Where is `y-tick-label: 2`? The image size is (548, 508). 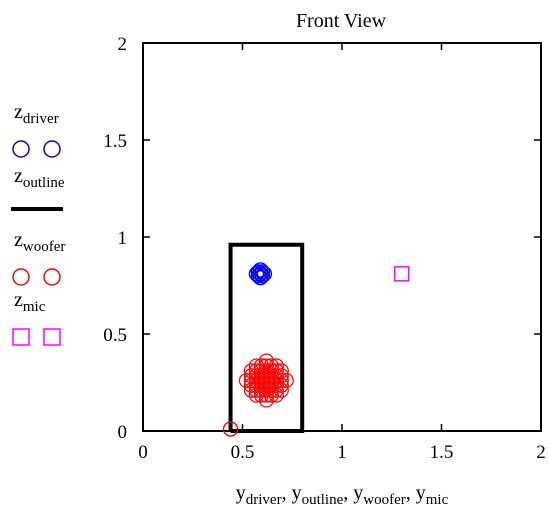 y-tick-label: 2 is located at coordinates (123, 44).